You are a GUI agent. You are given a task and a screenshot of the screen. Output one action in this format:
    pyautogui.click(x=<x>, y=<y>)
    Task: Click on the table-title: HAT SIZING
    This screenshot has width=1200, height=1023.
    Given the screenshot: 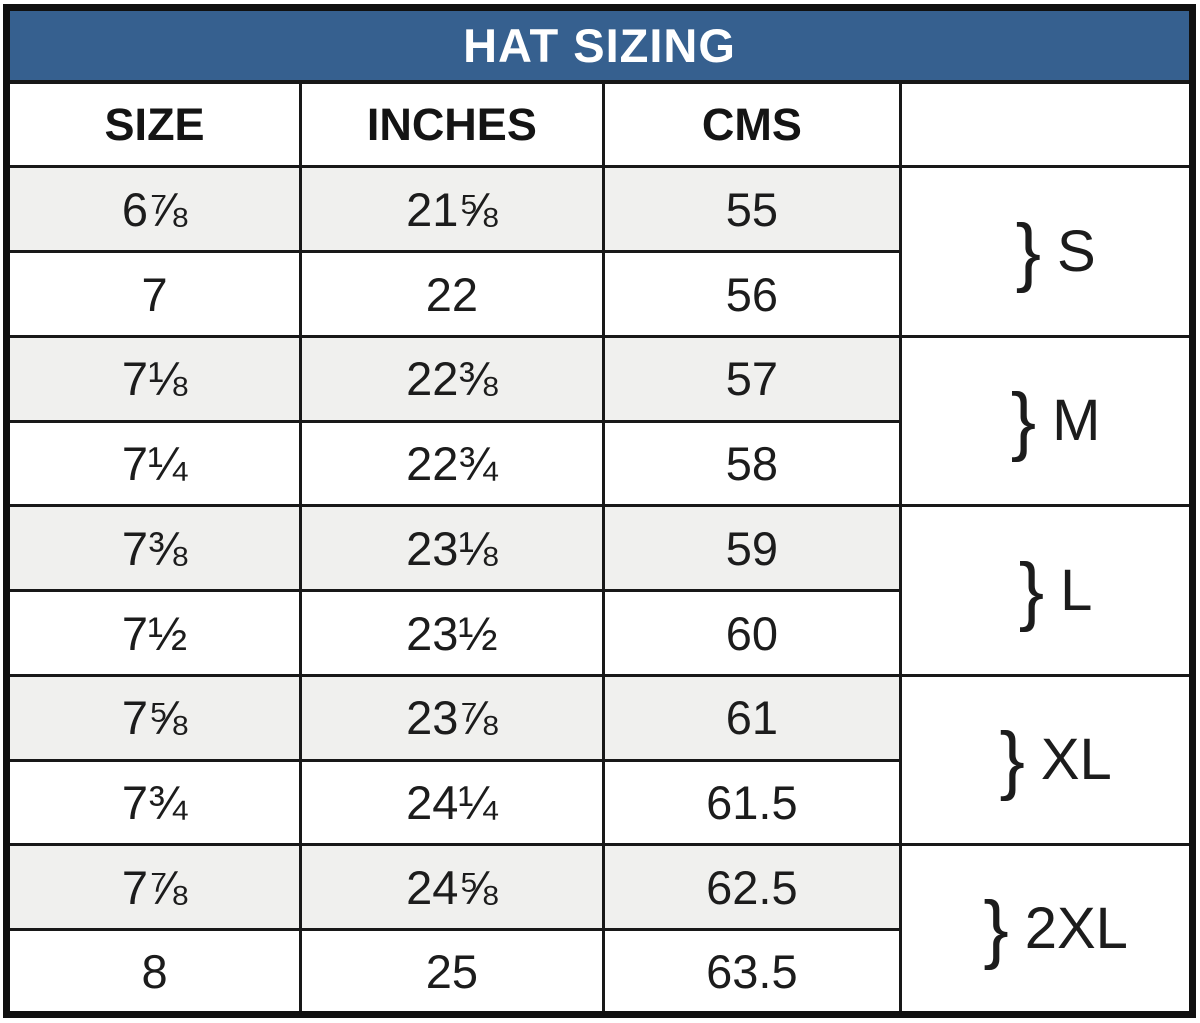 What is the action you would take?
    pyautogui.click(x=599, y=45)
    